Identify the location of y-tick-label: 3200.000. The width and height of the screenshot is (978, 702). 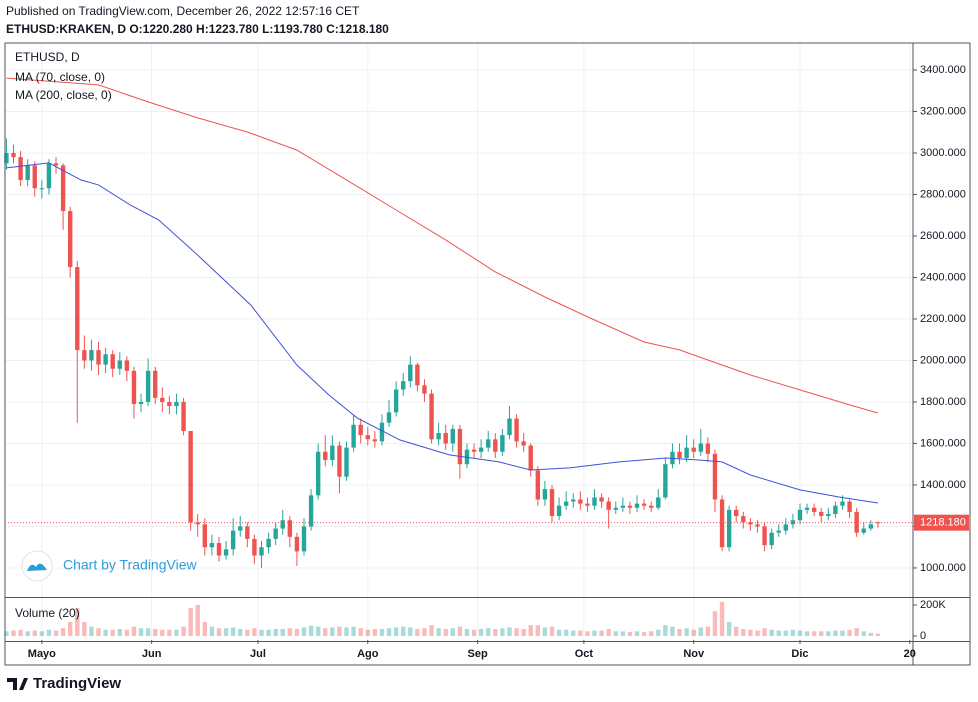
(943, 111).